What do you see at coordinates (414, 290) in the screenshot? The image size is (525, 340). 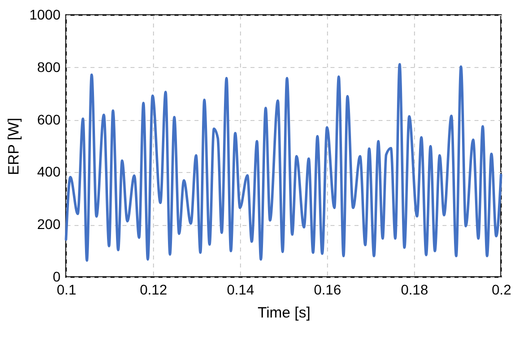 I see `x-tick-label: 0.18` at bounding box center [414, 290].